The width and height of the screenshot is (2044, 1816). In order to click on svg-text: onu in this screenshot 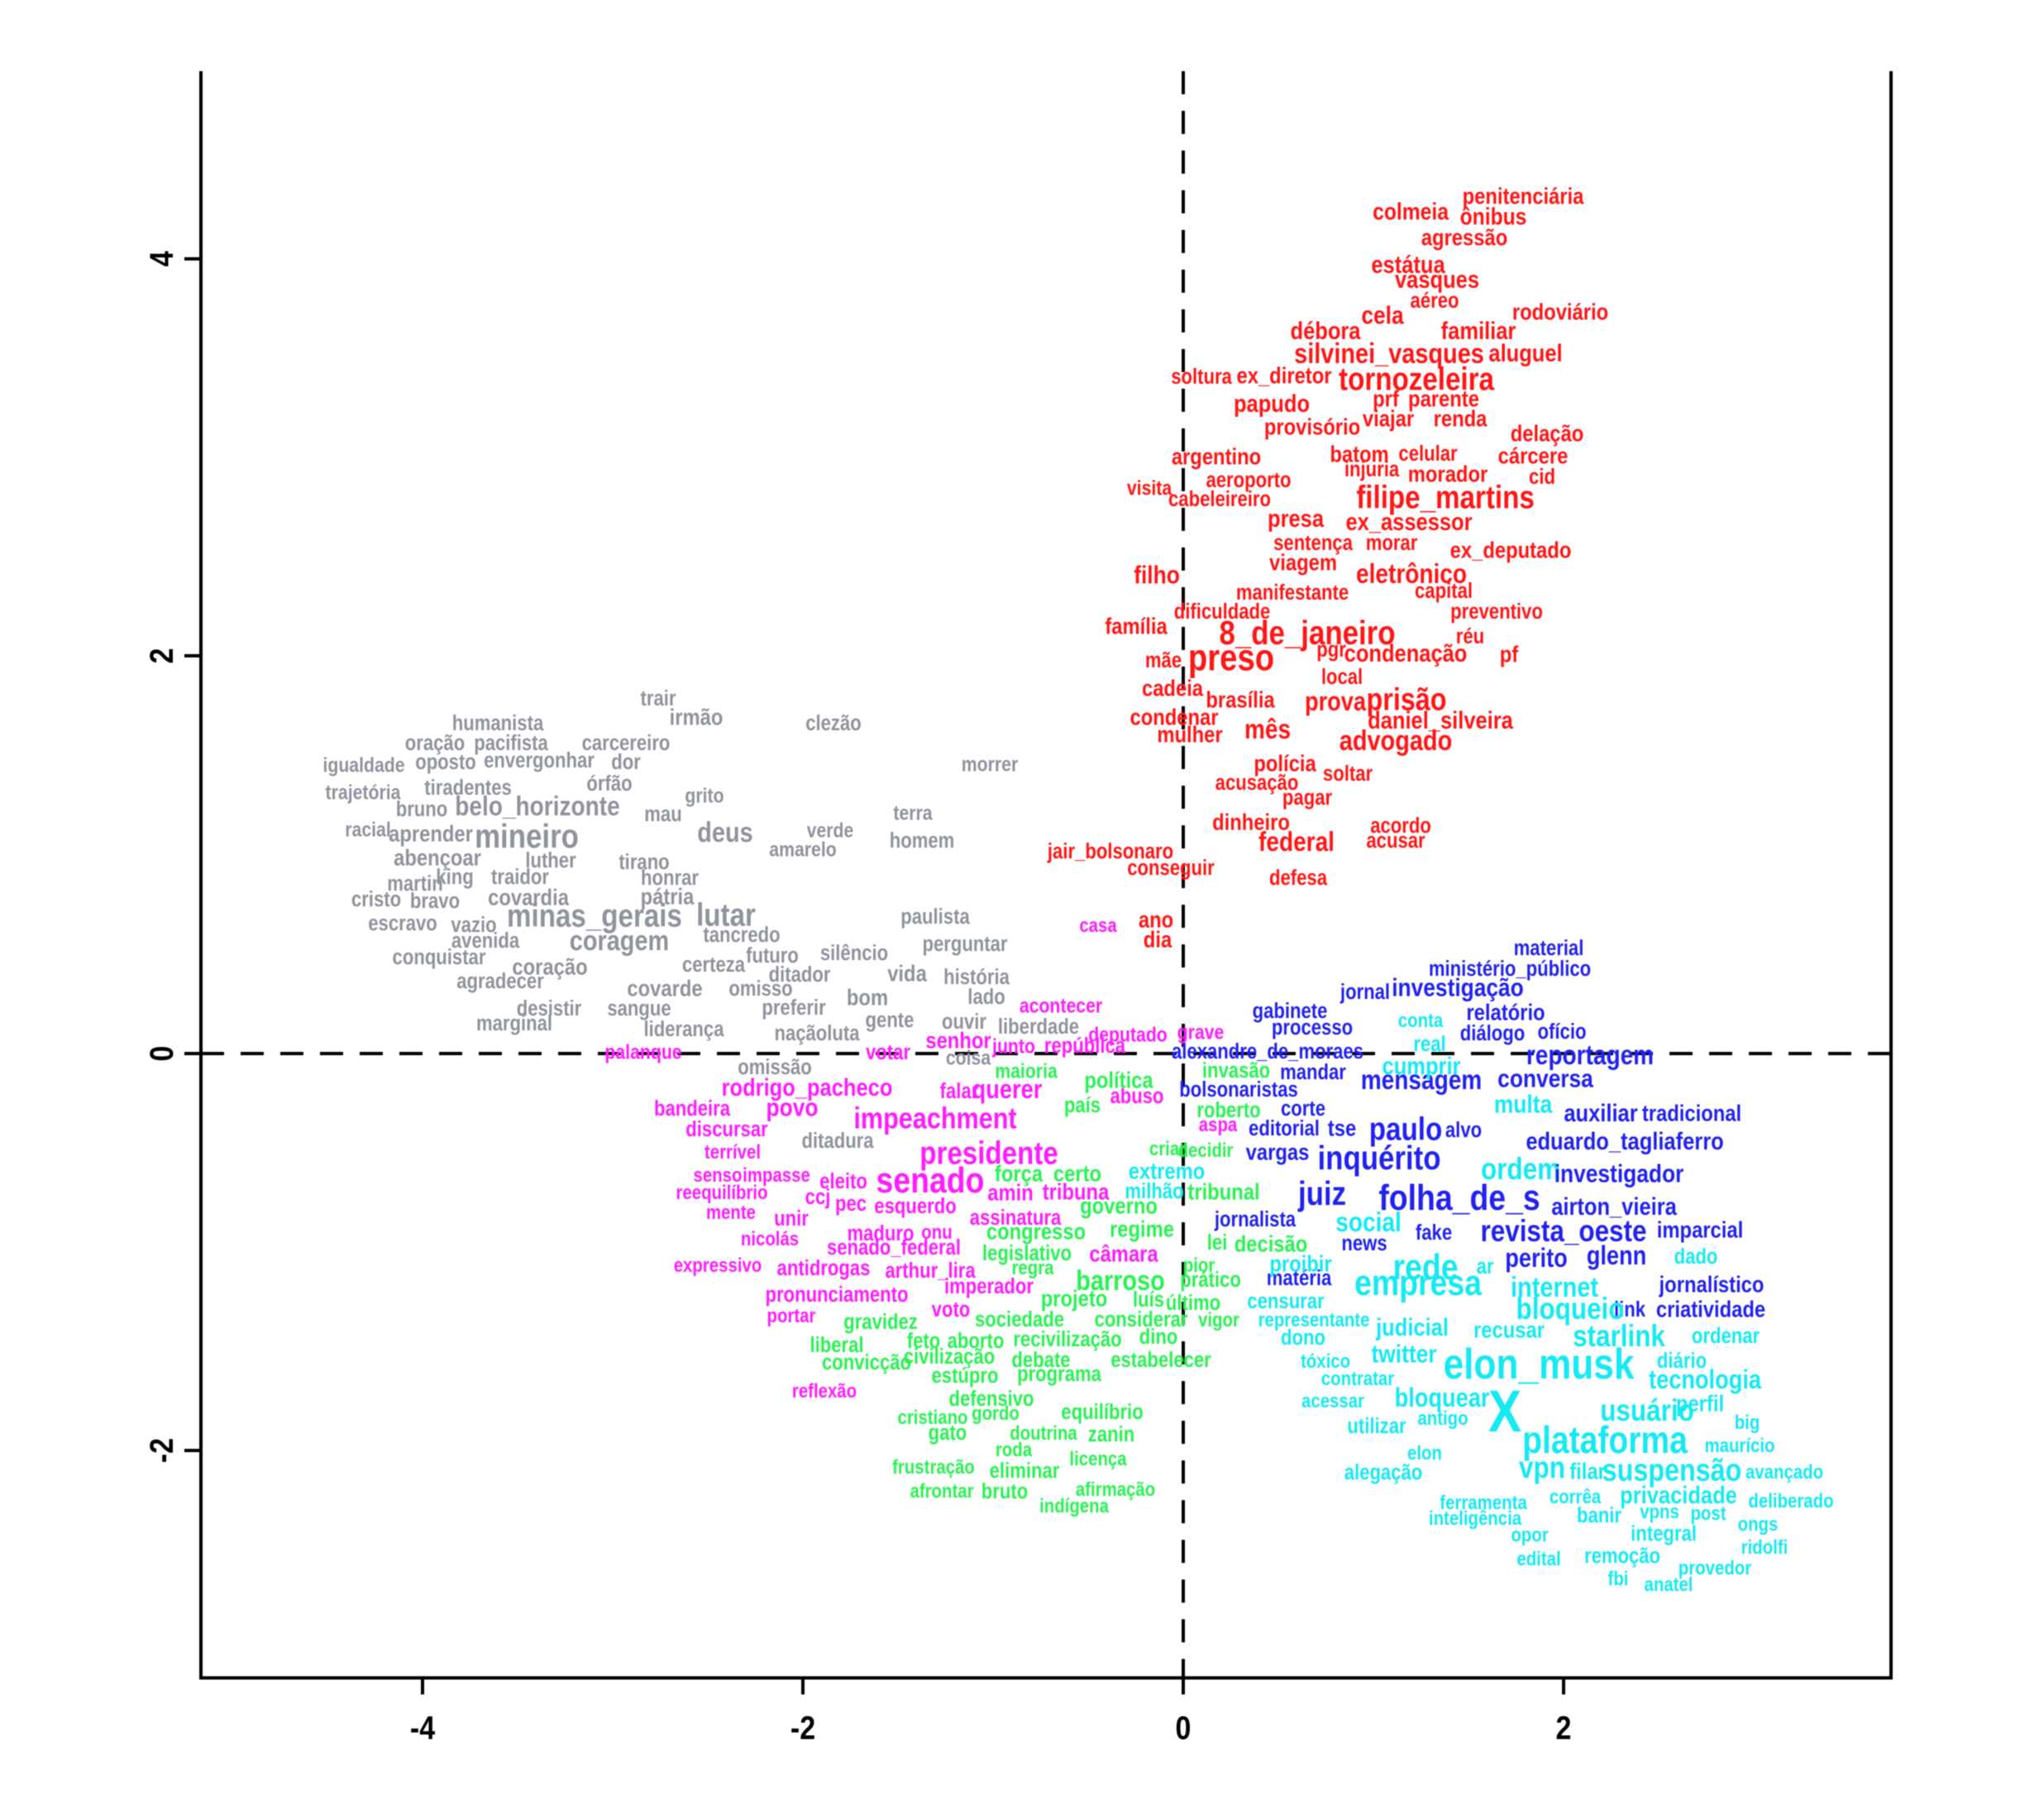, I will do `click(936, 1232)`.